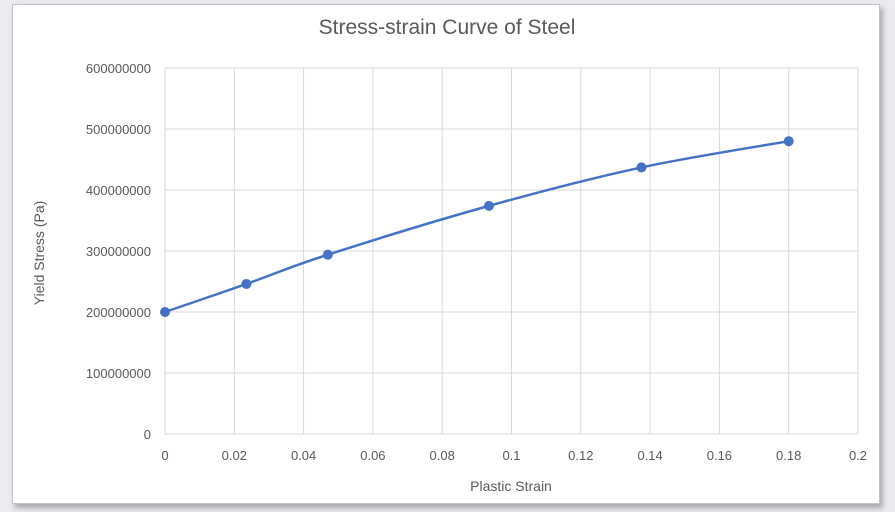 This screenshot has width=895, height=512. What do you see at coordinates (447, 27) in the screenshot?
I see `chart-title: Stress-strain Curve of Steel` at bounding box center [447, 27].